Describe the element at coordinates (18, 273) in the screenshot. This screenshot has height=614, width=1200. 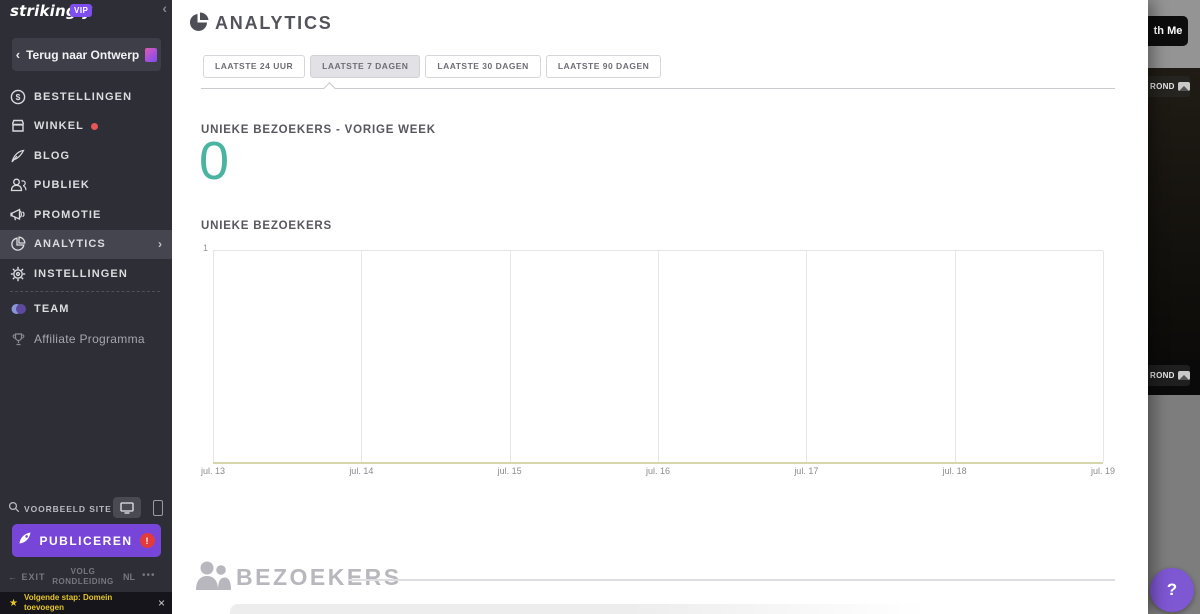
I see `gear-icon` at that location.